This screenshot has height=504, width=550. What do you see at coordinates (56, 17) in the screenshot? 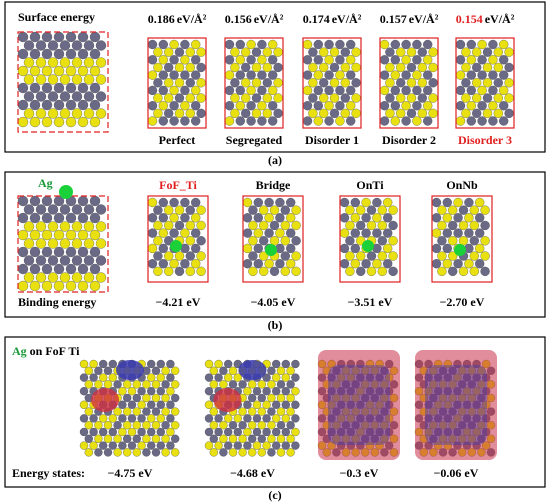
I see `panel-a-title: Surface energy` at bounding box center [56, 17].